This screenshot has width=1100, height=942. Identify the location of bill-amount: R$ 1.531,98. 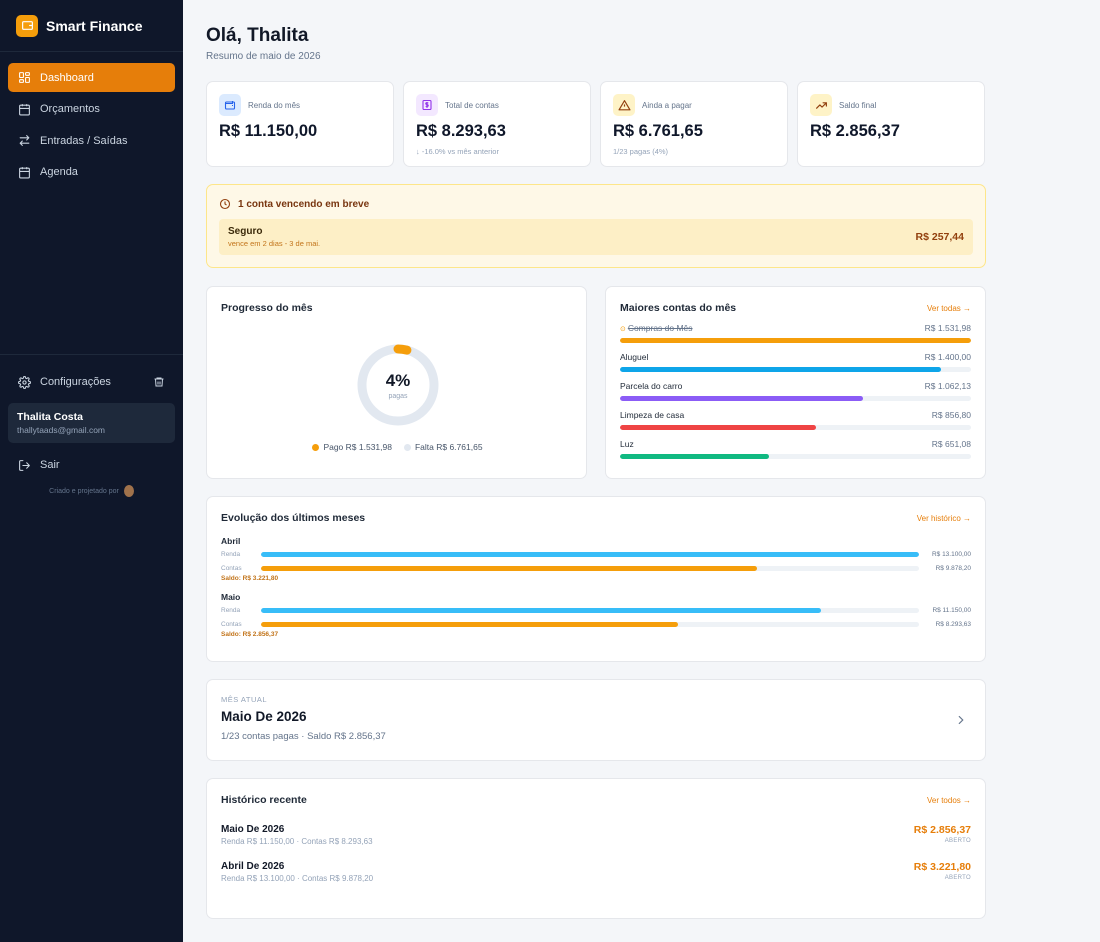
(947, 328).